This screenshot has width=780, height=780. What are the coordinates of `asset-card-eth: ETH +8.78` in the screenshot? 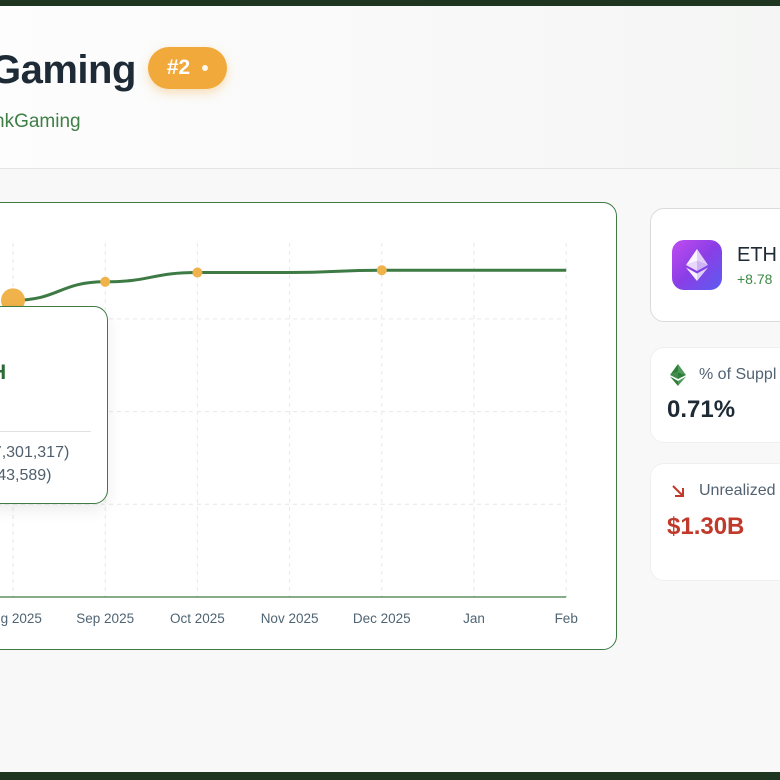 It's located at (715, 265).